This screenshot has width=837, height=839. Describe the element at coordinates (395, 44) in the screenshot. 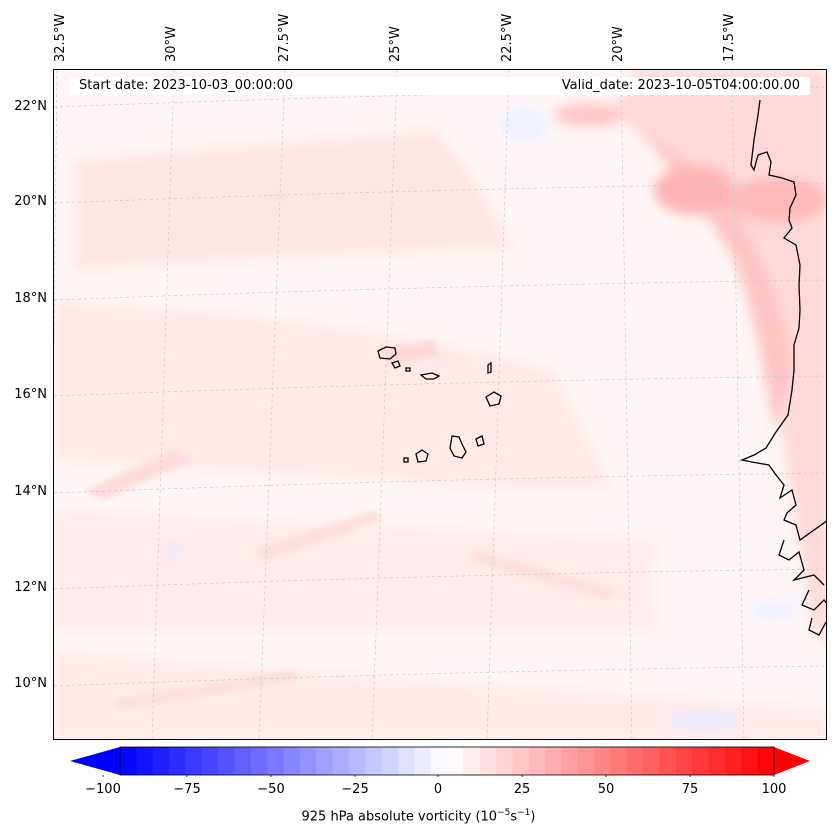

I see `lon-label-25w: 25°W` at that location.